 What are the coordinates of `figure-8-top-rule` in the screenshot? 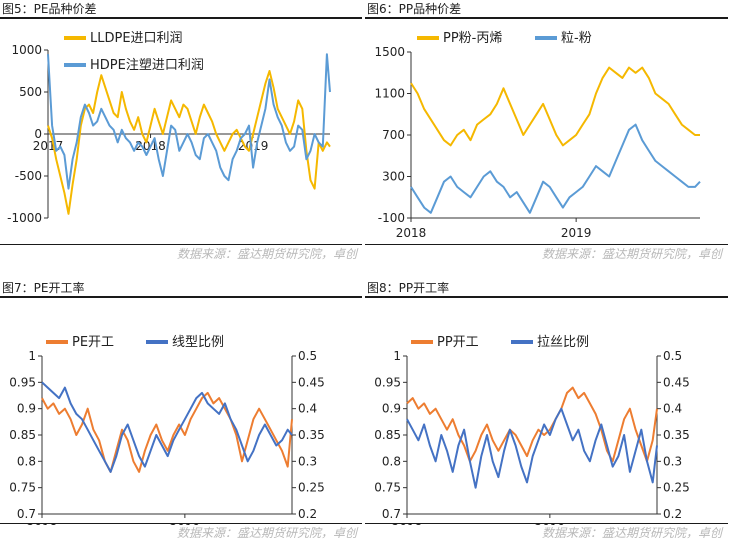 It's located at (546, 297).